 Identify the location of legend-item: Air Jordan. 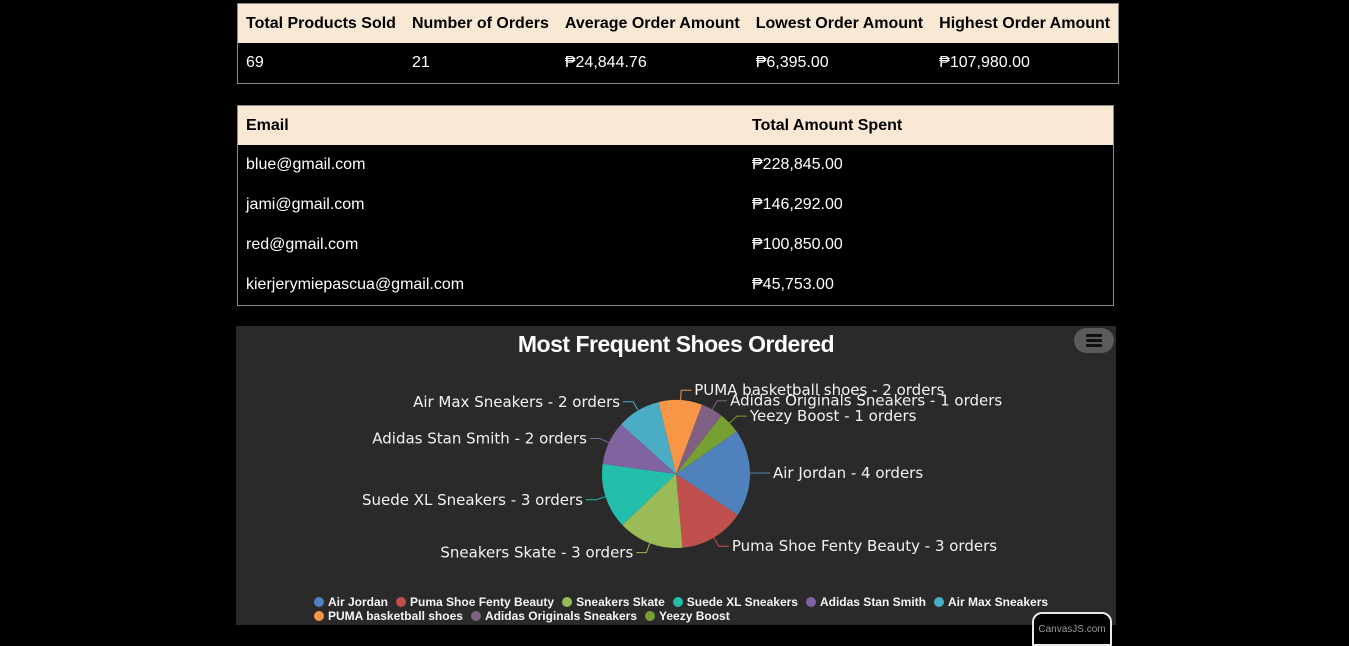
(351, 602).